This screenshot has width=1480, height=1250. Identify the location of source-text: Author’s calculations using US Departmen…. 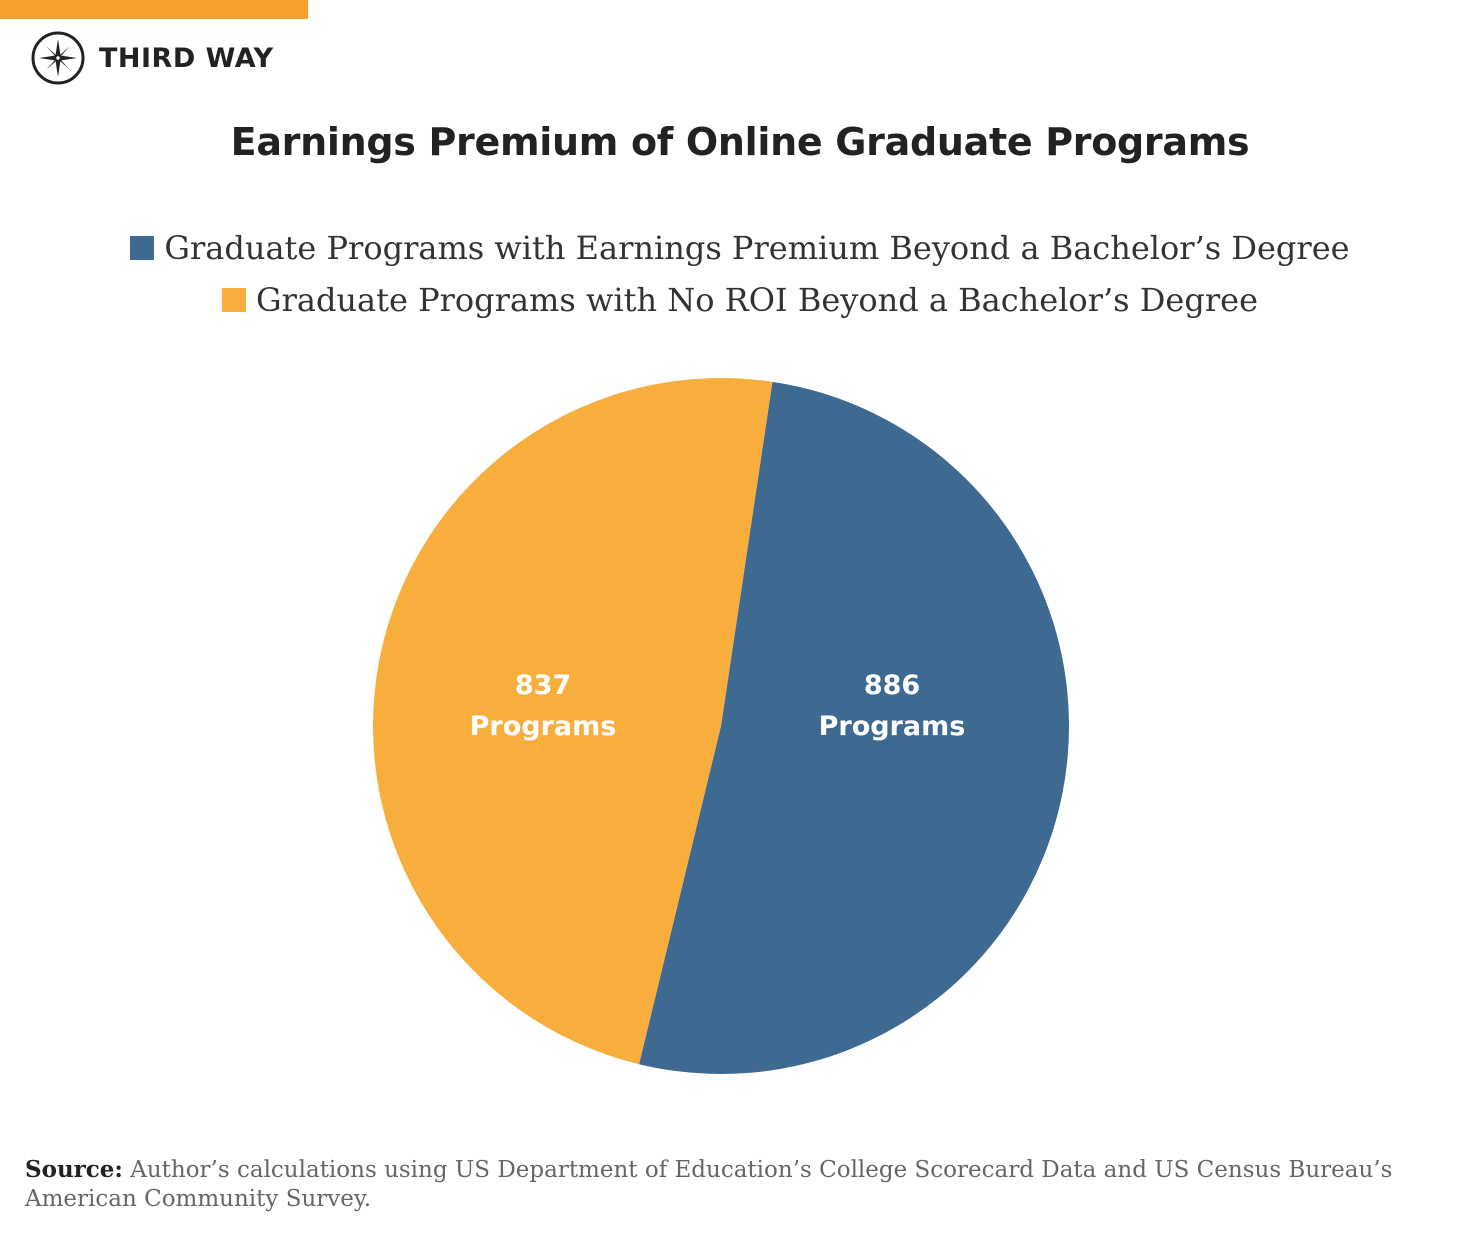
(709, 1184).